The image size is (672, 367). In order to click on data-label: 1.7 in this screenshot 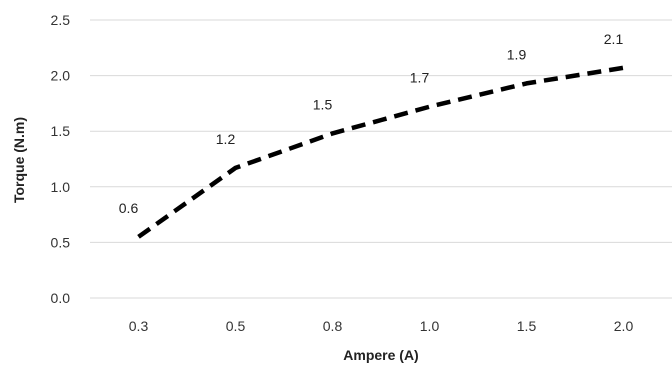, I will do `click(420, 78)`.